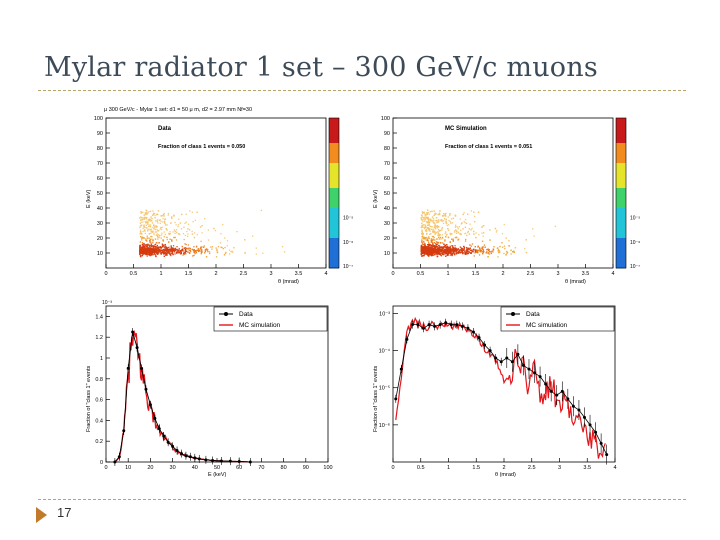 This screenshot has width=720, height=540. I want to click on y-tick-label: 20, so click(387, 239).